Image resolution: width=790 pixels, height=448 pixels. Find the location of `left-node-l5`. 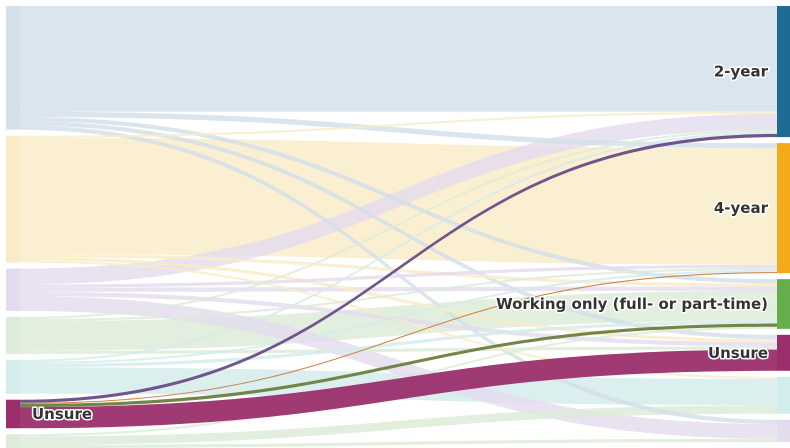

left-node-l5 is located at coordinates (13, 376).